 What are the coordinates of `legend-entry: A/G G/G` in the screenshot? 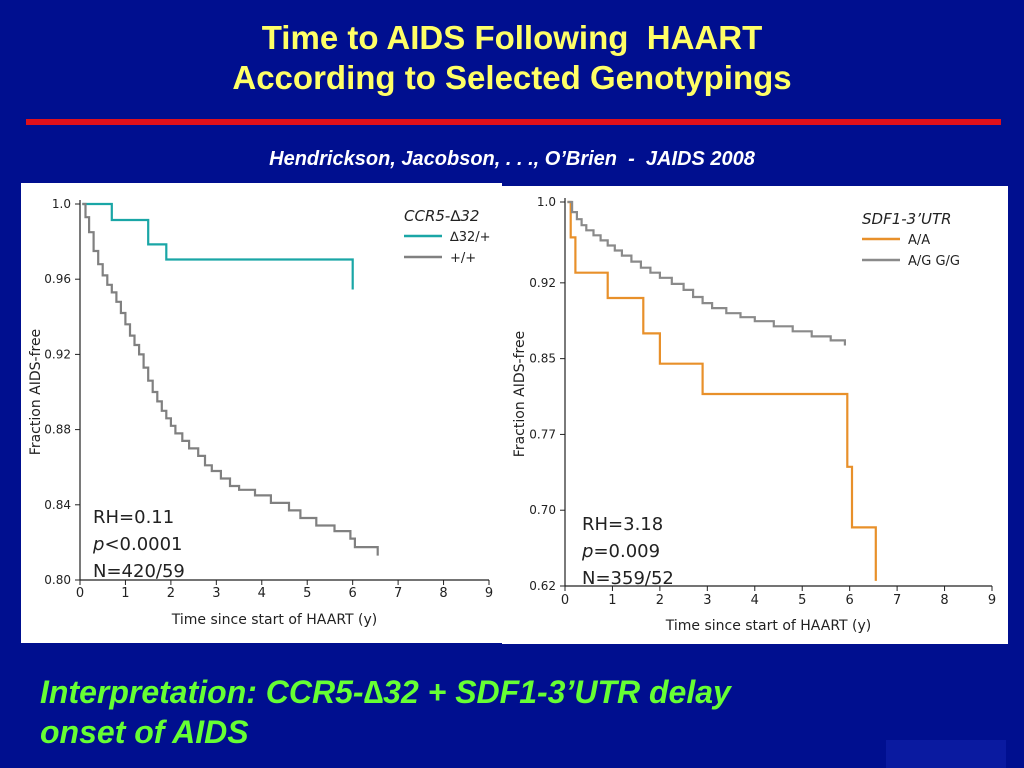 It's located at (934, 261).